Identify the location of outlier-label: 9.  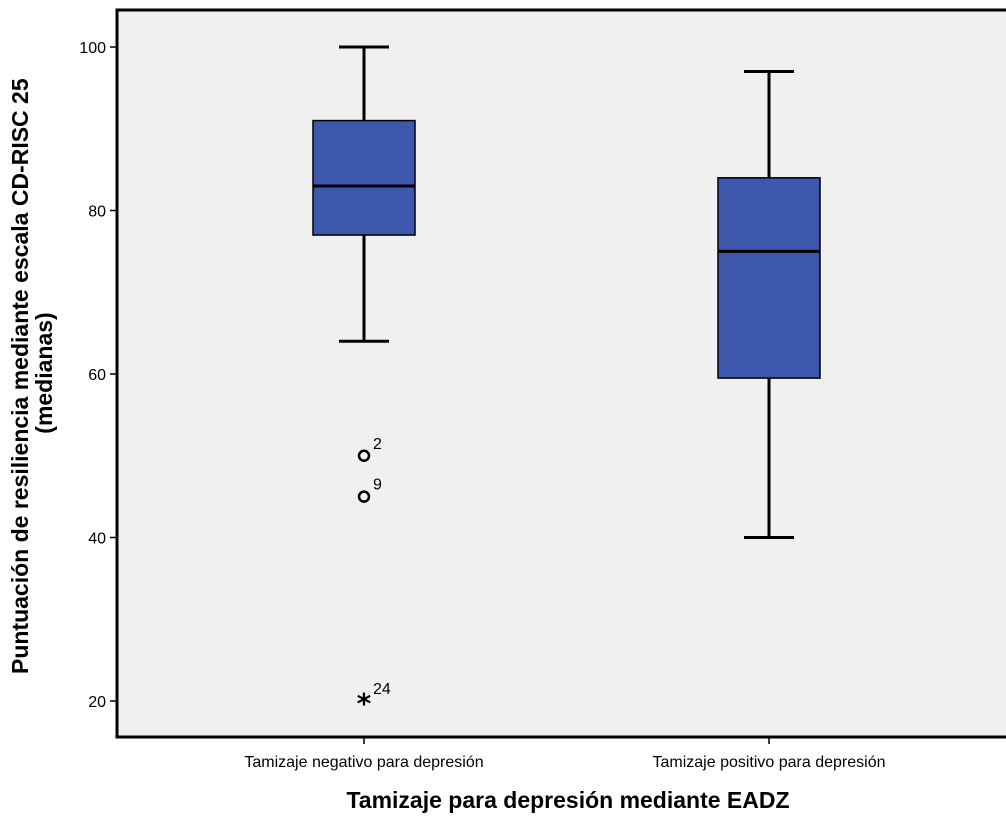
(377, 485).